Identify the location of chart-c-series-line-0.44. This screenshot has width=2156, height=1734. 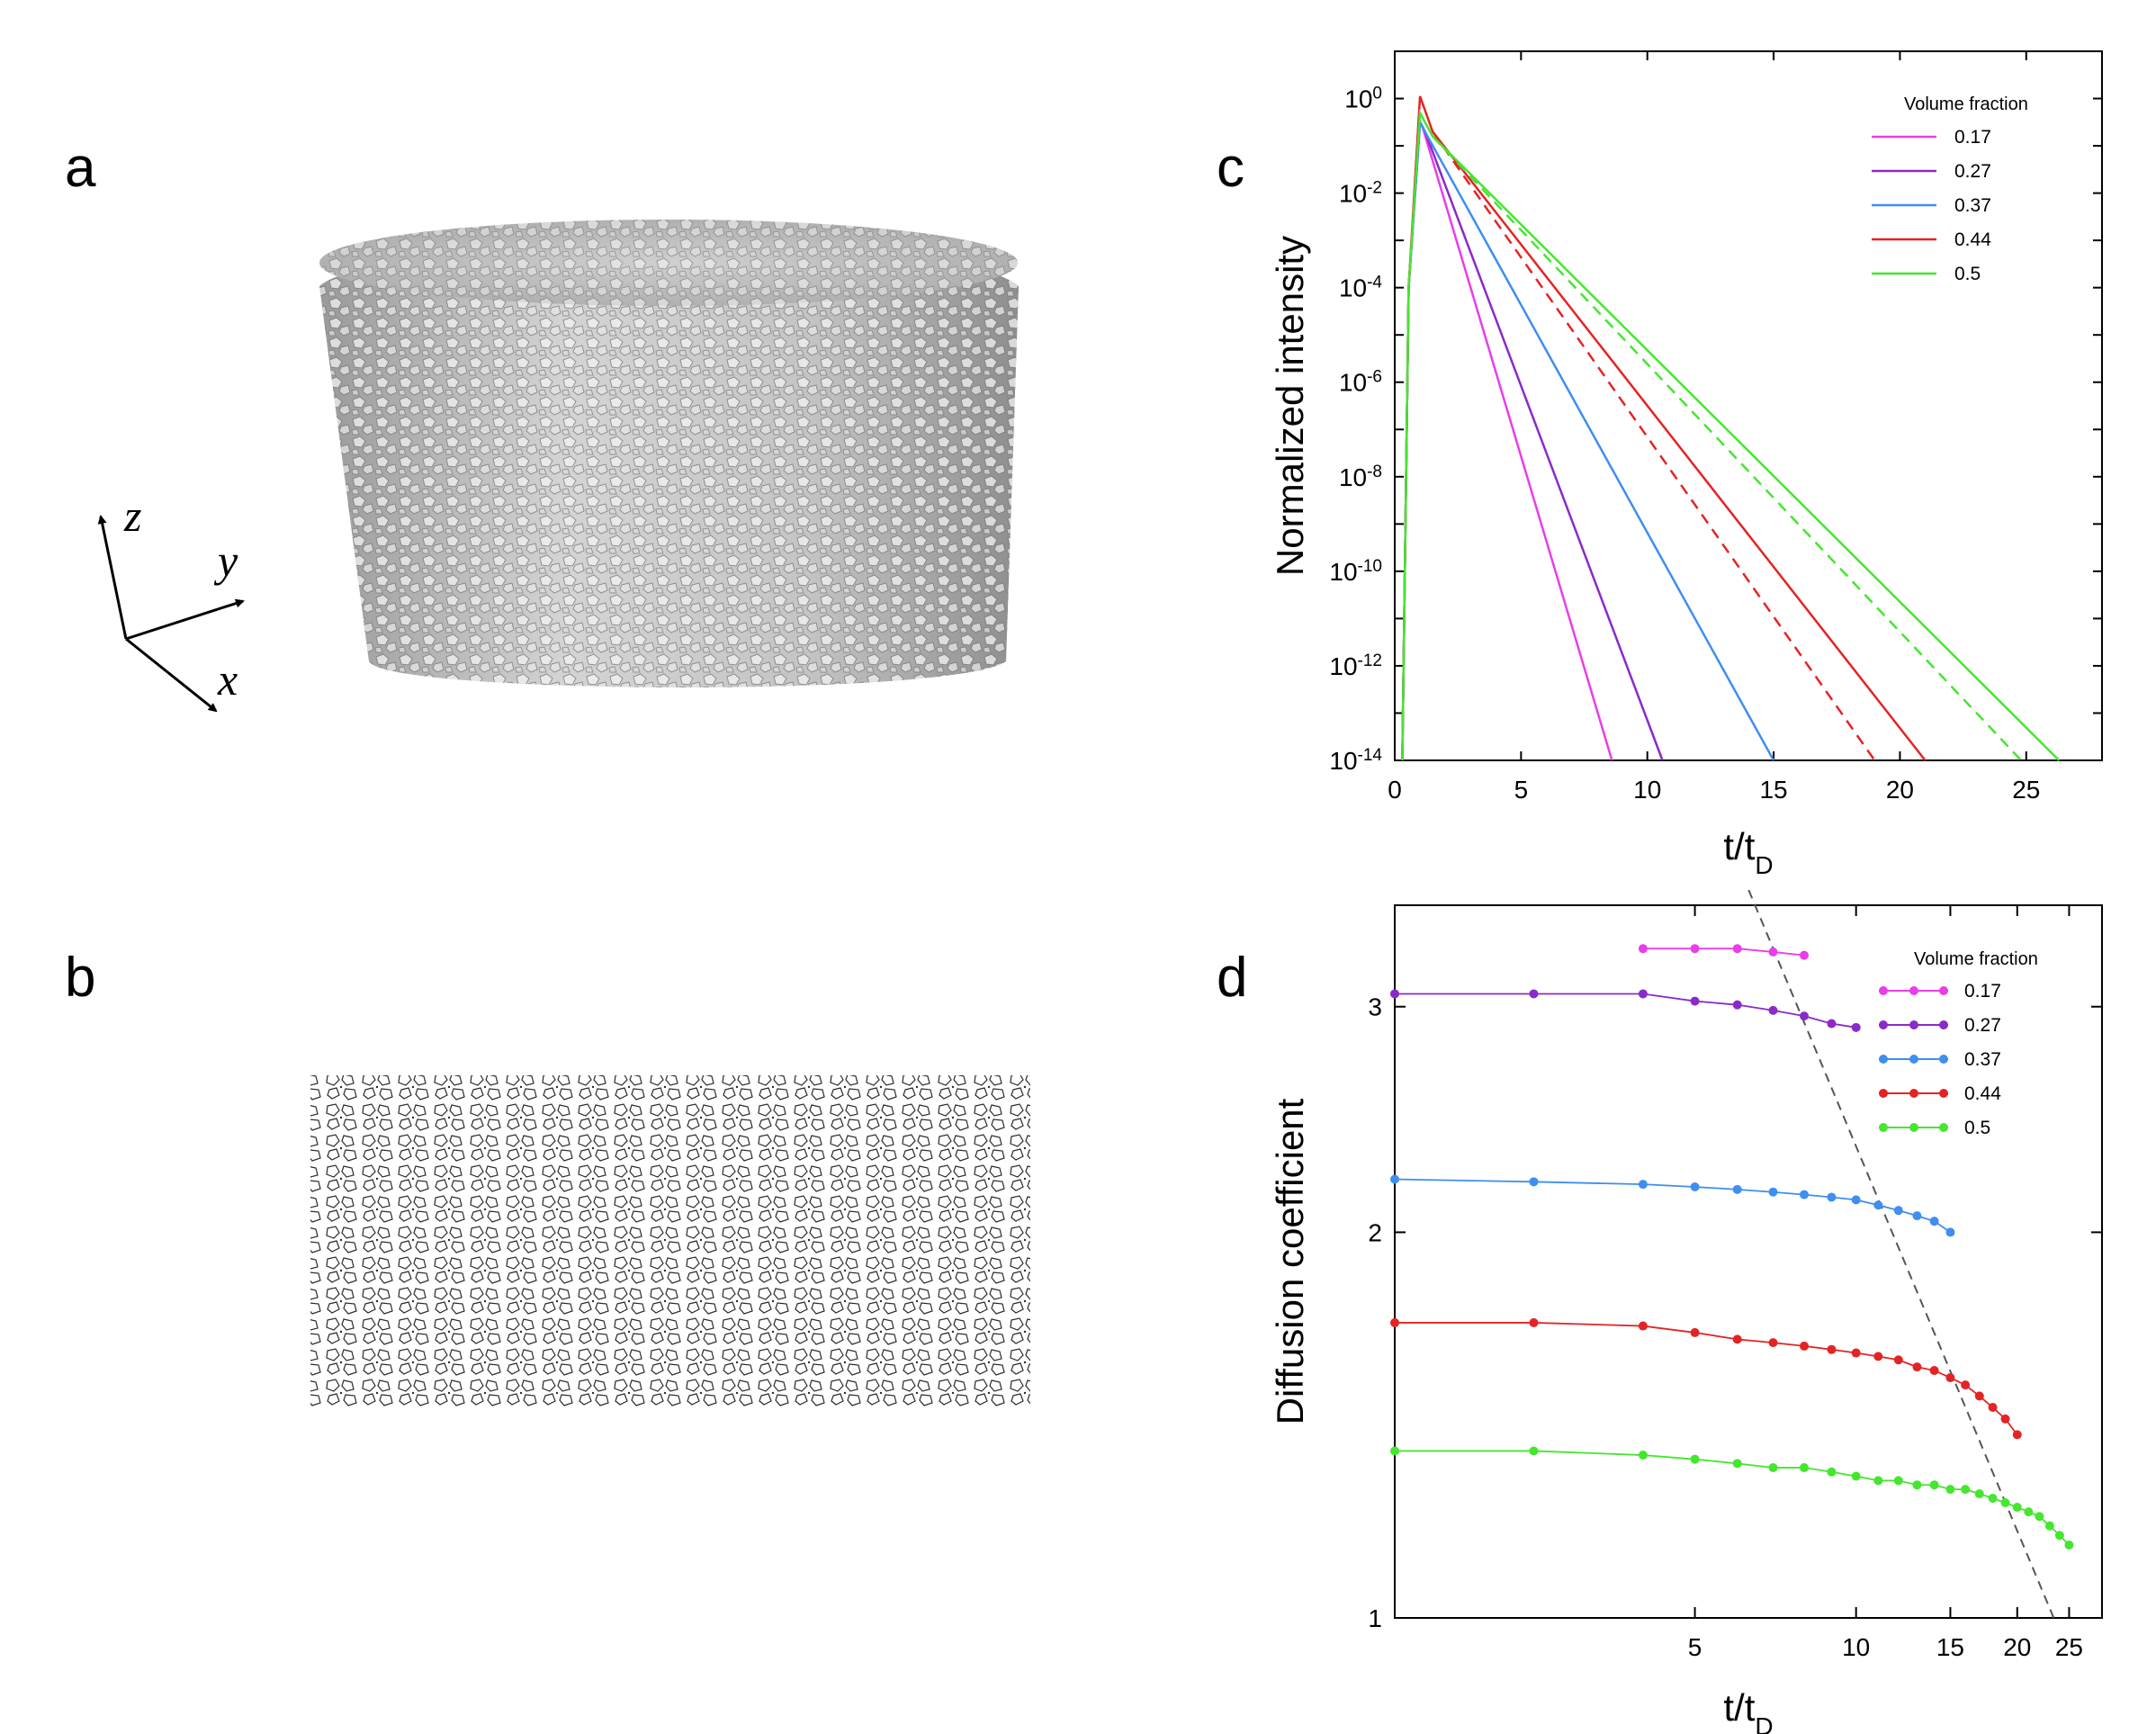
(1664, 428).